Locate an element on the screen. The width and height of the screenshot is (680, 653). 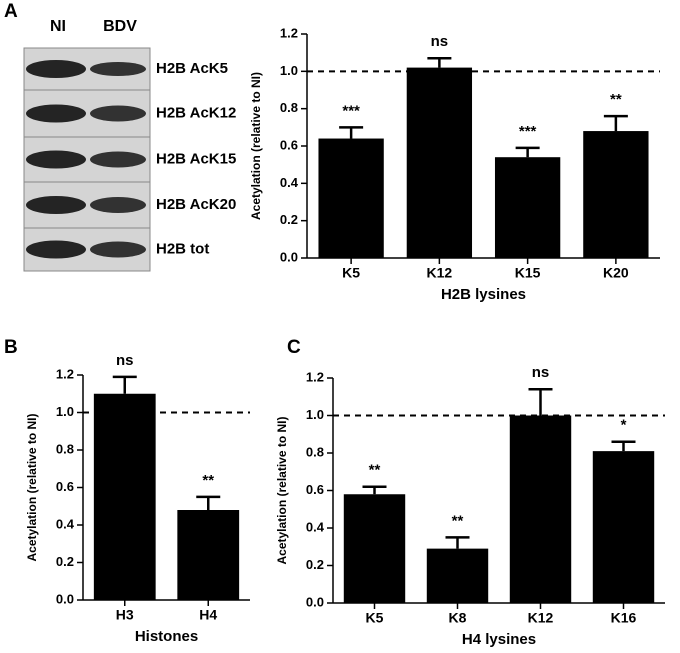
blot-row-label: H2B tot is located at coordinates (182, 248).